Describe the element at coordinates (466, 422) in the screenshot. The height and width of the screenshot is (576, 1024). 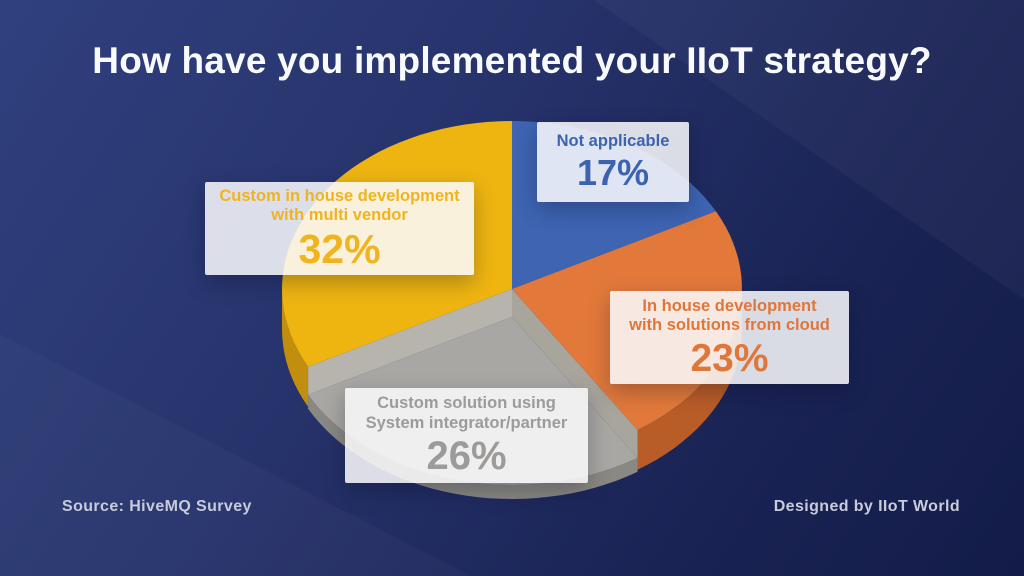
I see `slice-label: System integrator/partner` at that location.